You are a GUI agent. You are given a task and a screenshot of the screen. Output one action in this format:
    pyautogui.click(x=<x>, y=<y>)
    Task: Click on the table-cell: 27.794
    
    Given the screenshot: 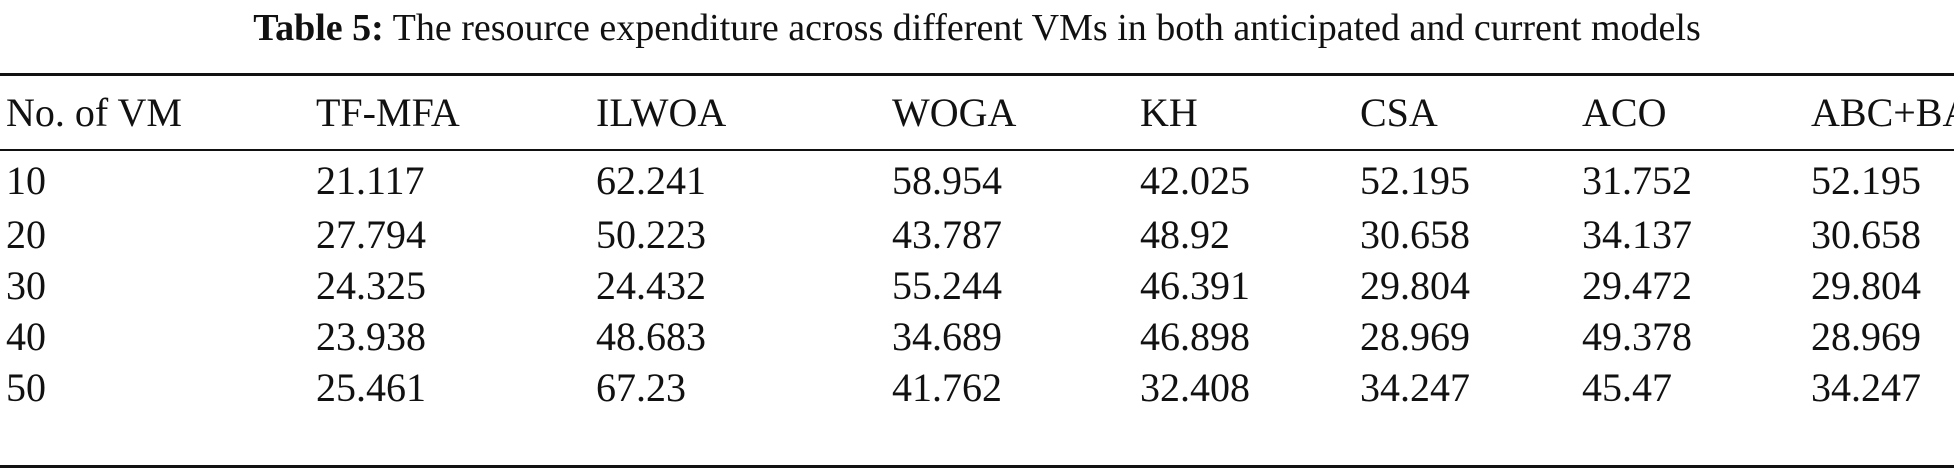 What is the action you would take?
    pyautogui.click(x=371, y=234)
    